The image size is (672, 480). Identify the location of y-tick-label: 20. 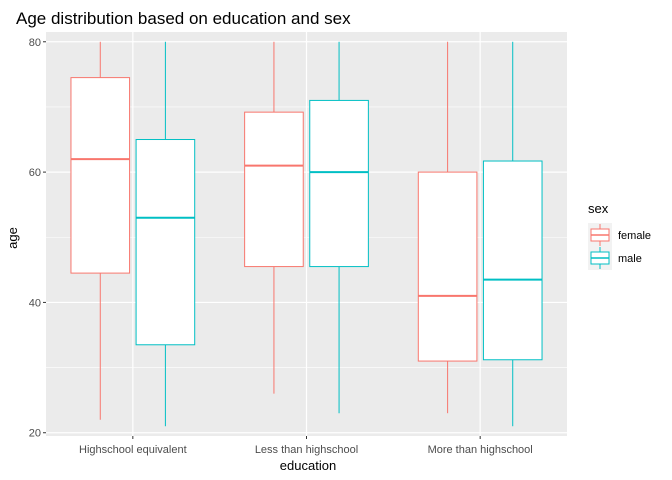
(35, 434).